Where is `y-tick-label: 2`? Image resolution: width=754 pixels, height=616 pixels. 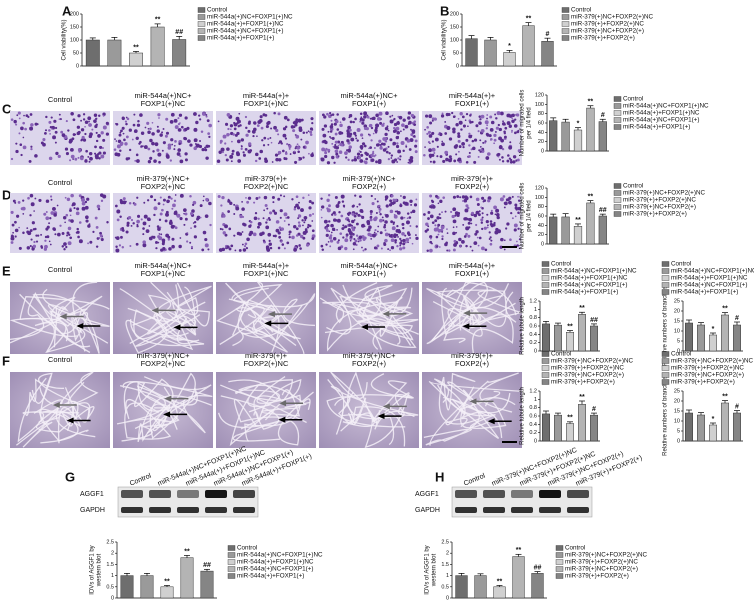
y-tick-label: 2 is located at coordinates (112, 554).